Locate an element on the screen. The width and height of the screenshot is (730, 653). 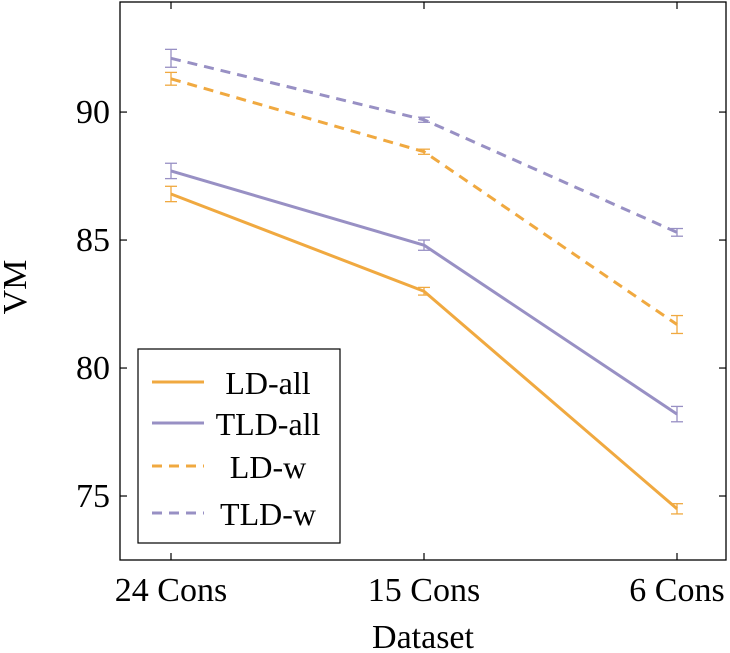
y-tick-label: 75 is located at coordinates (93, 496).